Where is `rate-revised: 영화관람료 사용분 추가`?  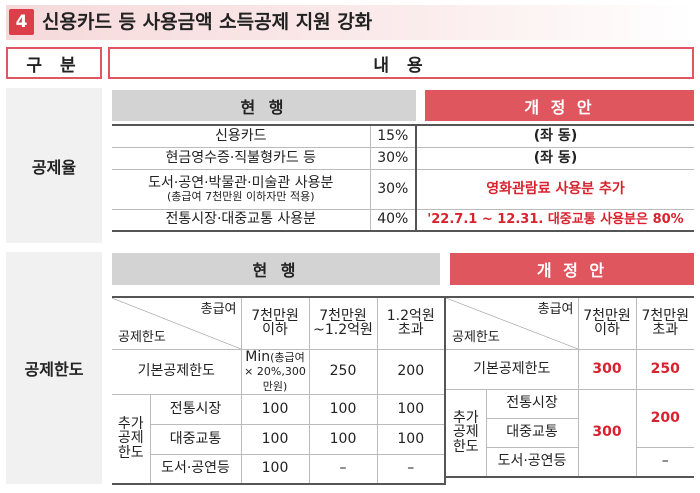 rate-revised: 영화관람료 사용분 추가 is located at coordinates (555, 189).